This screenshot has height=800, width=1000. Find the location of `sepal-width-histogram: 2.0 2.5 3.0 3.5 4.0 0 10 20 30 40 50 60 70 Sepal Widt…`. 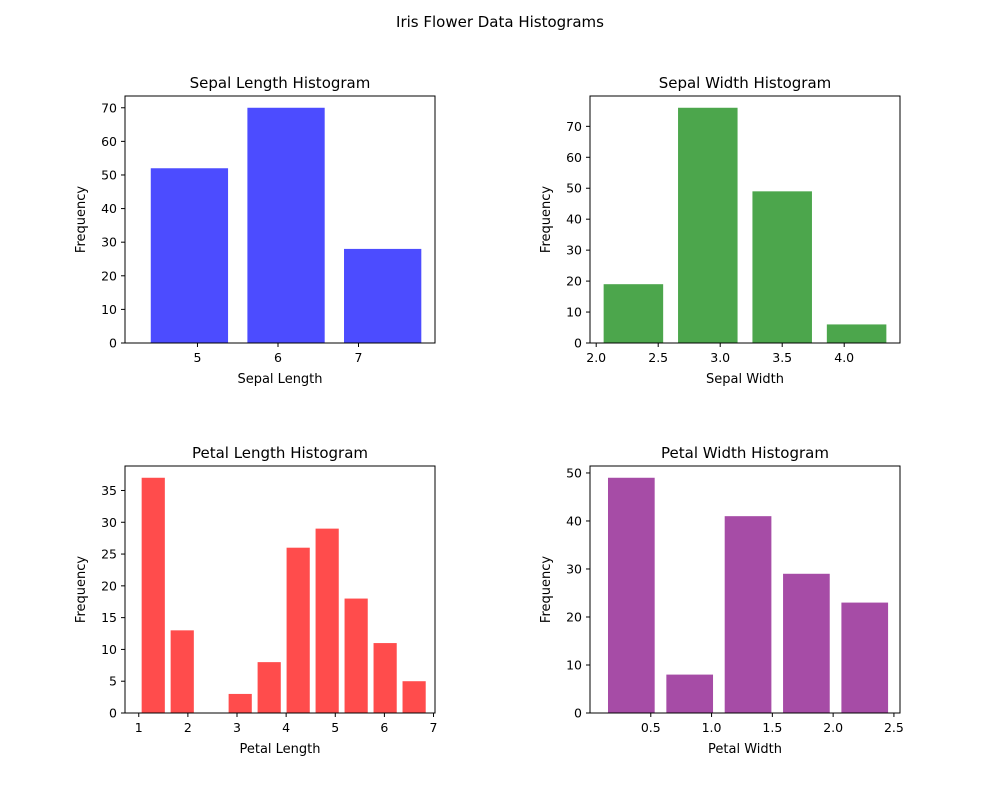

sepal-width-histogram: 2.0 2.5 3.0 3.5 4.0 0 10 20 30 40 50 60 70 Sepal Widt… is located at coordinates (720, 230).